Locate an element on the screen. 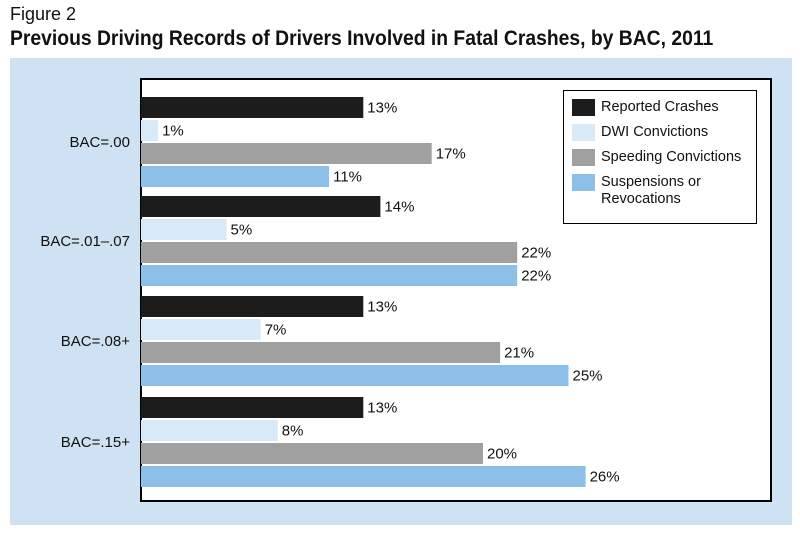 Image resolution: width=800 pixels, height=533 pixels. value-label-speeding-convictions-bac-00: 17% is located at coordinates (451, 154).